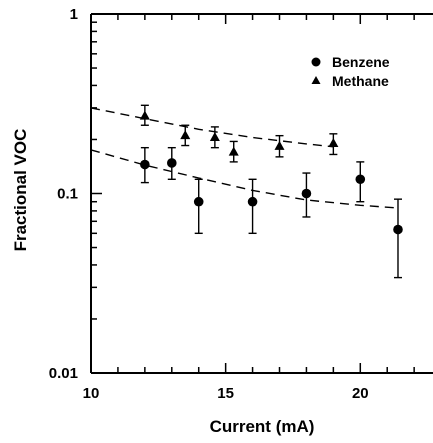  I want to click on y-axis-label: Fractional VOC, so click(20, 190).